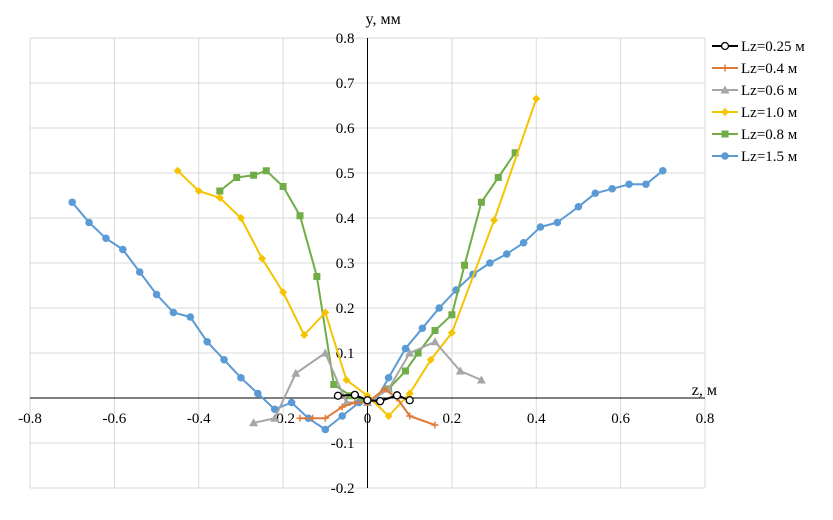 The height and width of the screenshot is (520, 833). Describe the element at coordinates (536, 419) in the screenshot. I see `x-tick-label: 0.4` at that location.